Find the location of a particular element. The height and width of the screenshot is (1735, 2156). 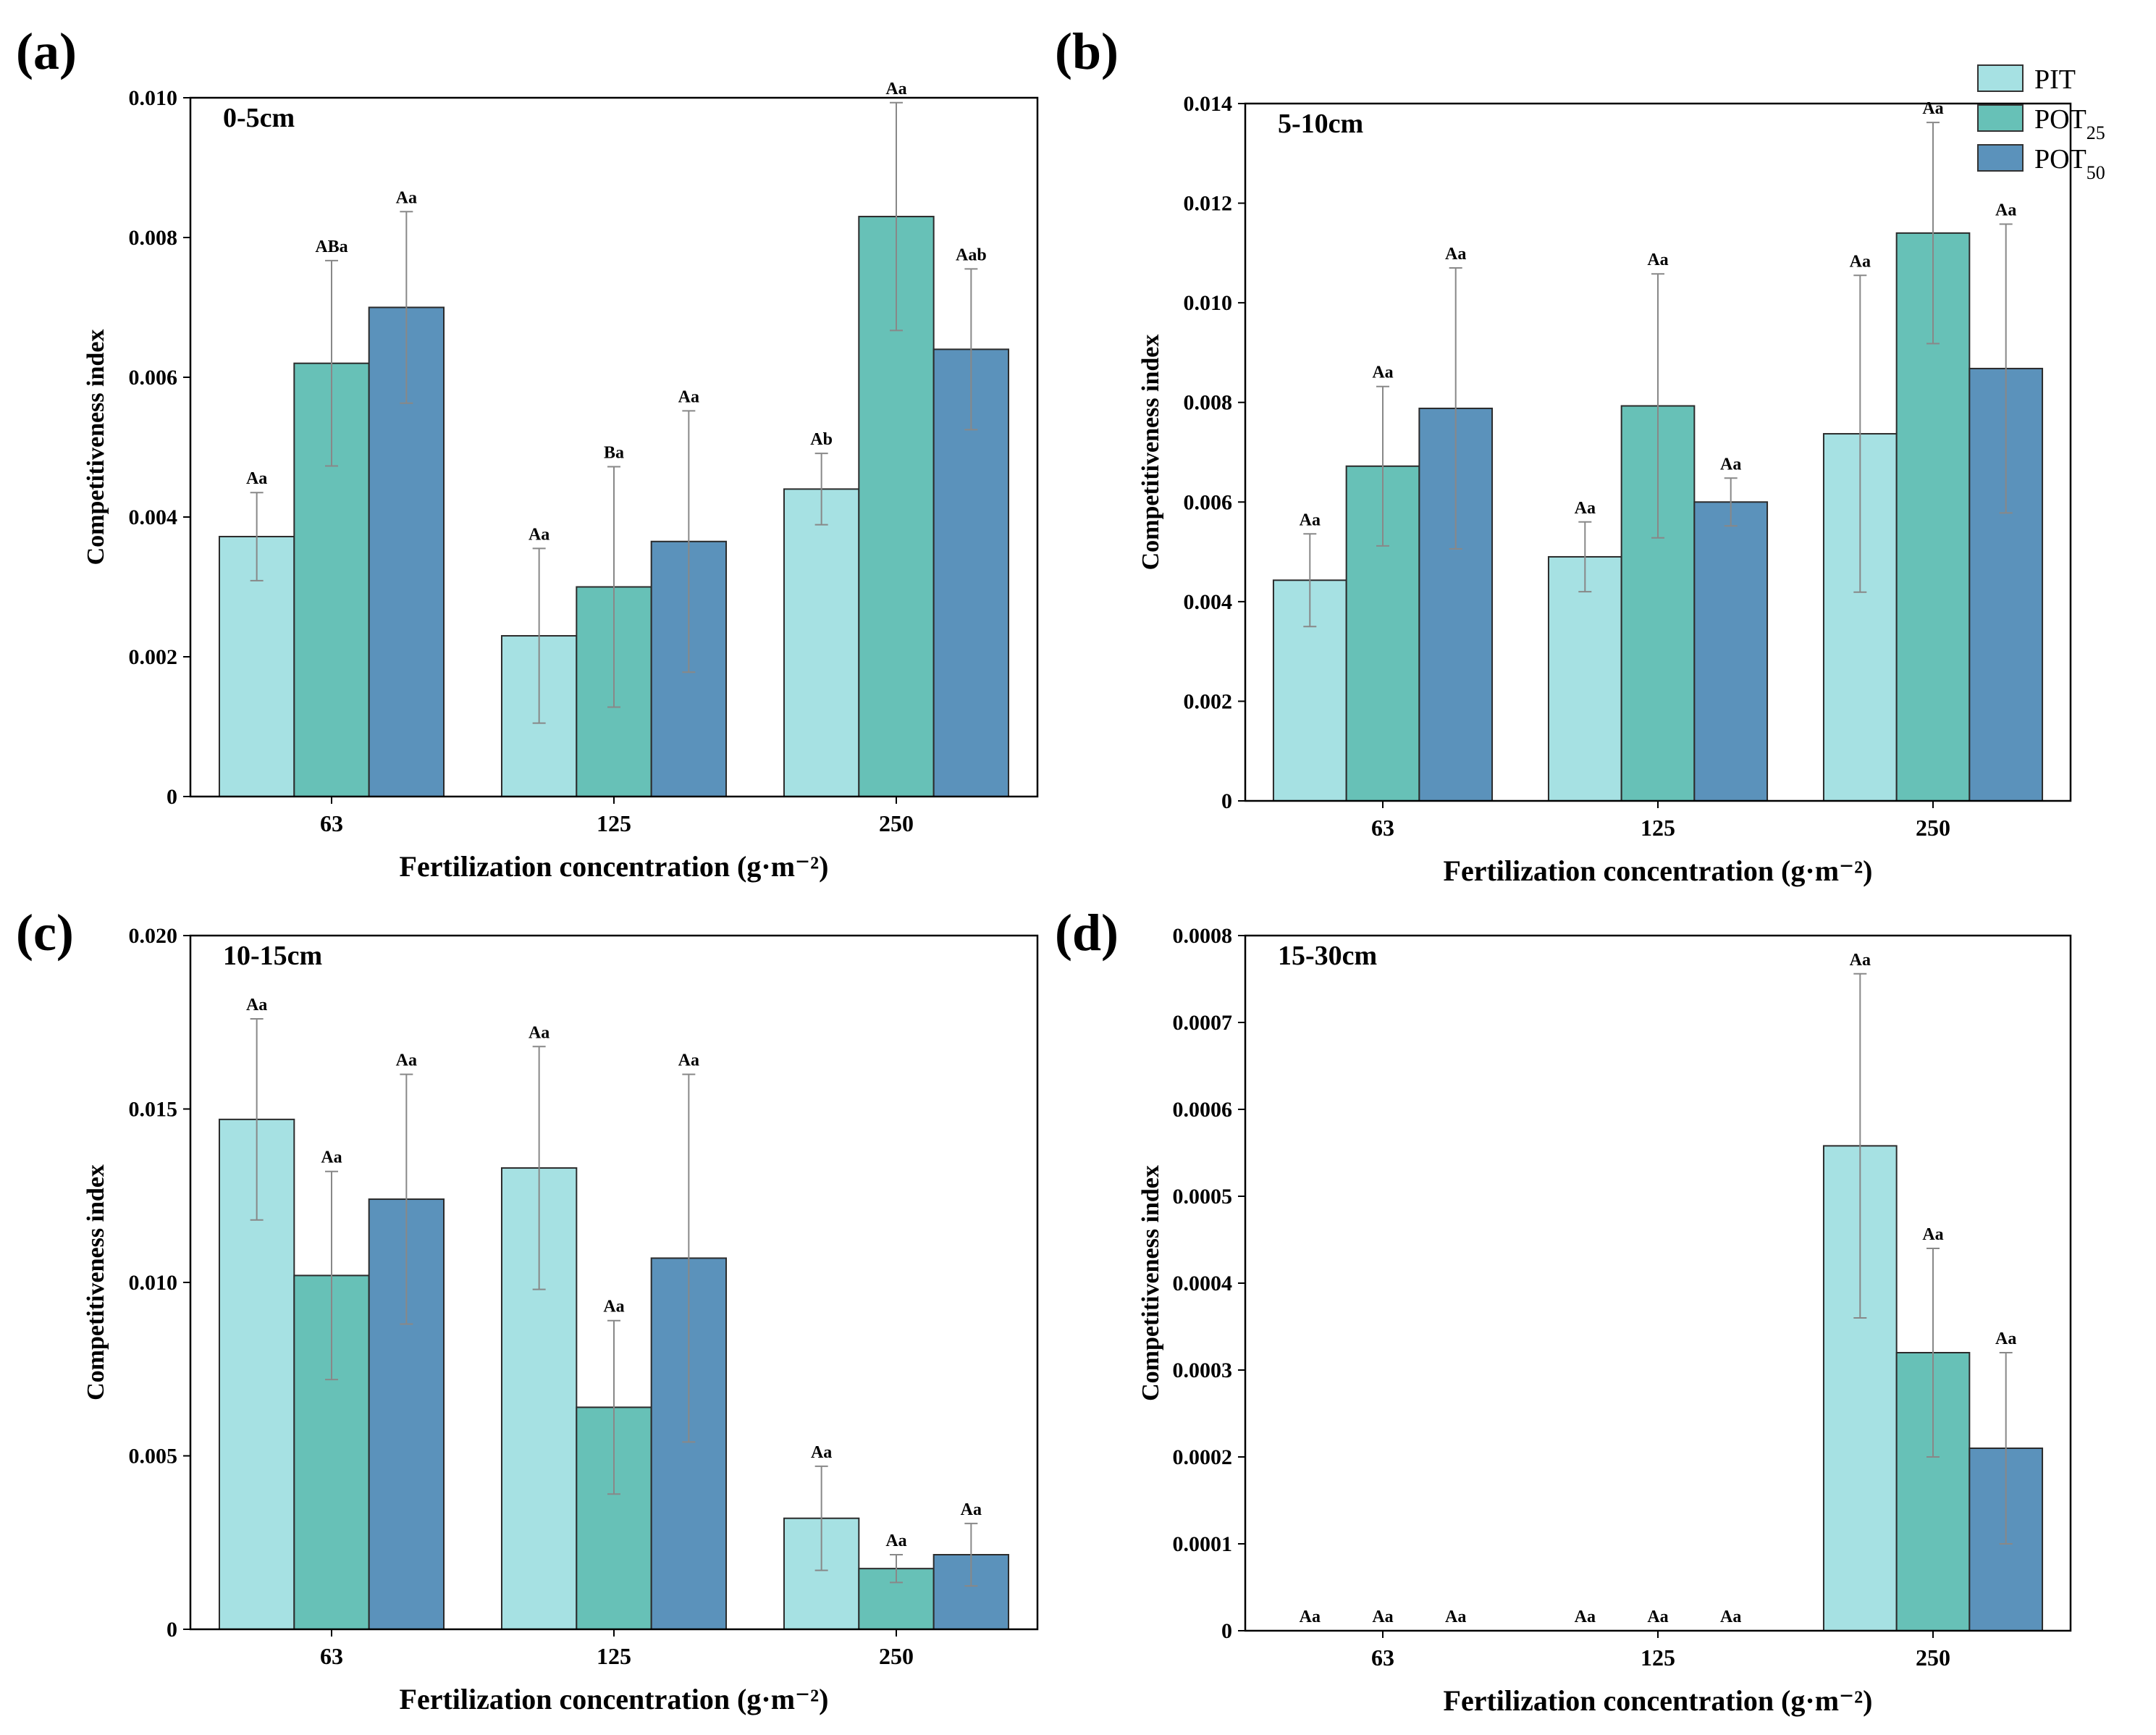

legend-label-pot25: POT25 is located at coordinates (2069, 123).